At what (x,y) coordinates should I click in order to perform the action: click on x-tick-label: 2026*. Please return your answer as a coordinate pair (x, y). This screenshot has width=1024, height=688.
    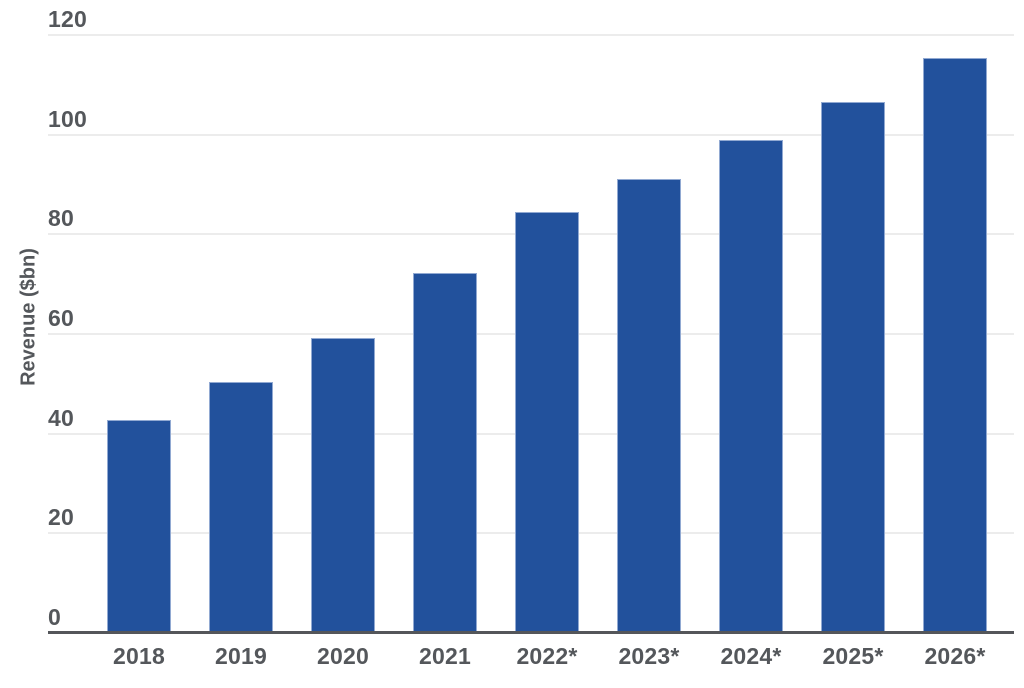
    Looking at the image, I should click on (955, 656).